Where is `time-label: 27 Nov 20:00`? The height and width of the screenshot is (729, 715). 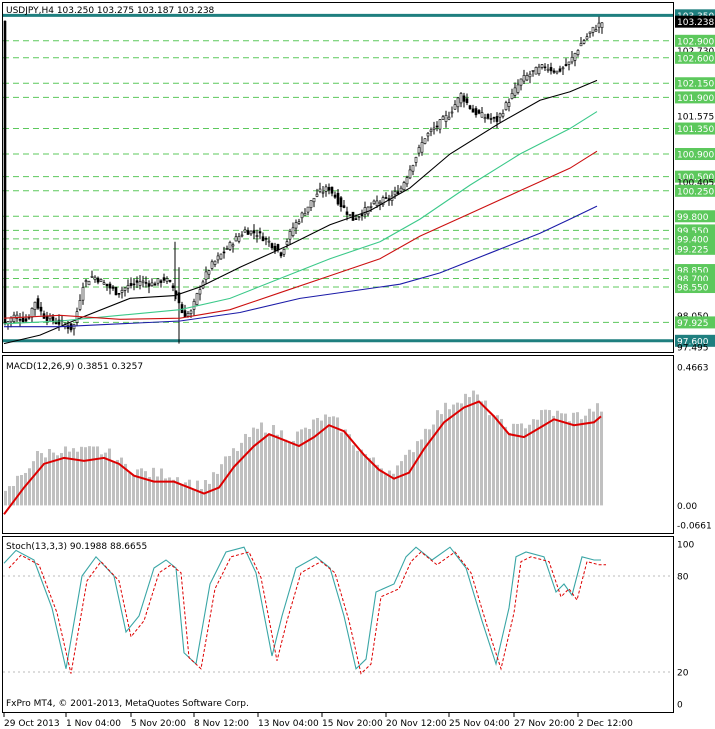
time-label: 27 Nov 20:00 is located at coordinates (544, 724).